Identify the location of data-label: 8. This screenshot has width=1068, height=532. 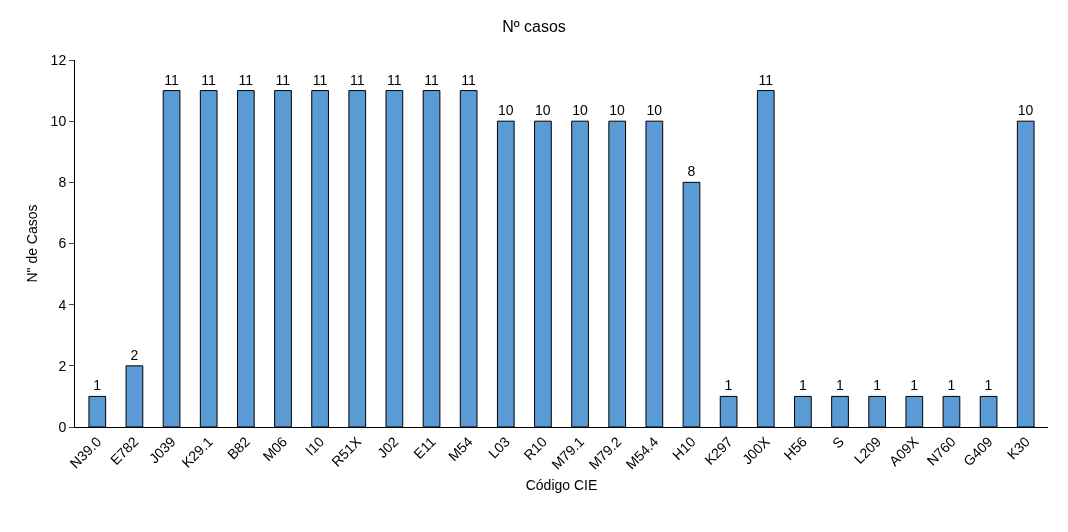
(691, 171).